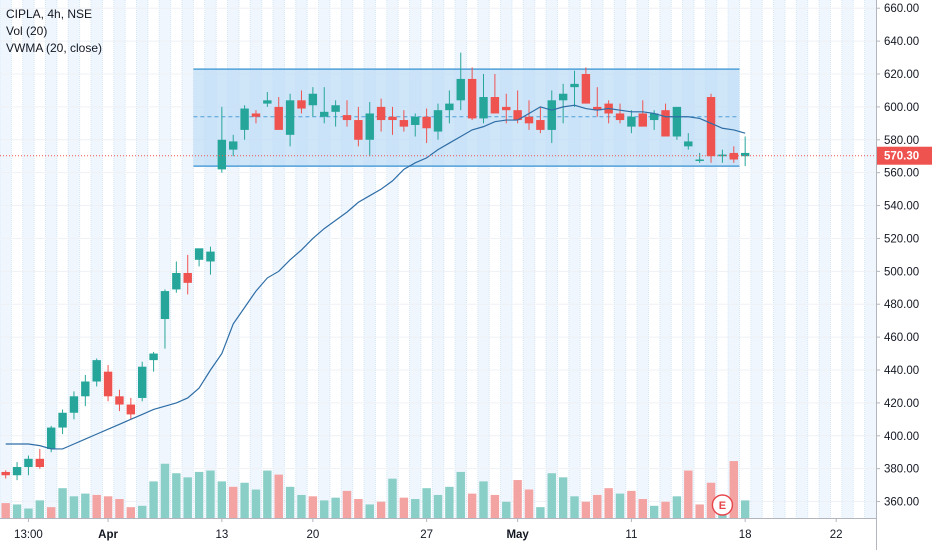 The width and height of the screenshot is (932, 550). Describe the element at coordinates (27, 31) in the screenshot. I see `legend-volume: Vol (20)` at that location.